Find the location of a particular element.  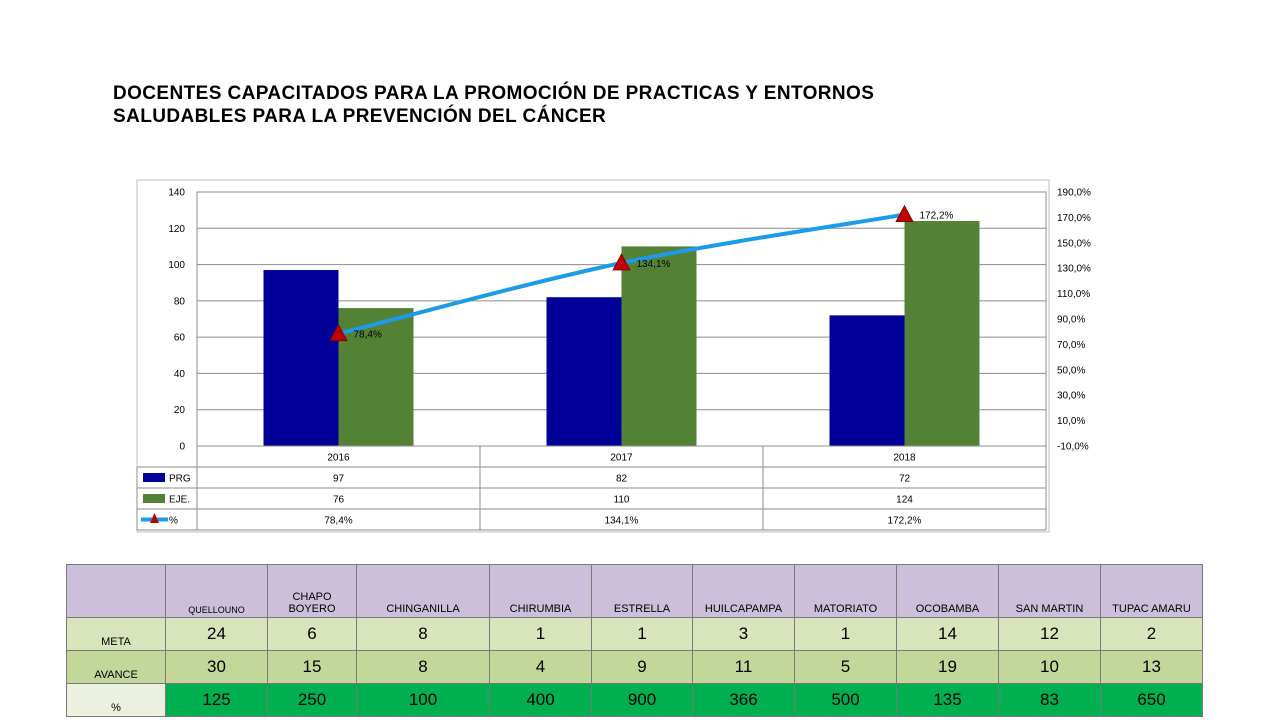

title-line-2: SALUDABLES PARA LA PREVENCIÓN DEL CÁNCER is located at coordinates (360, 116).